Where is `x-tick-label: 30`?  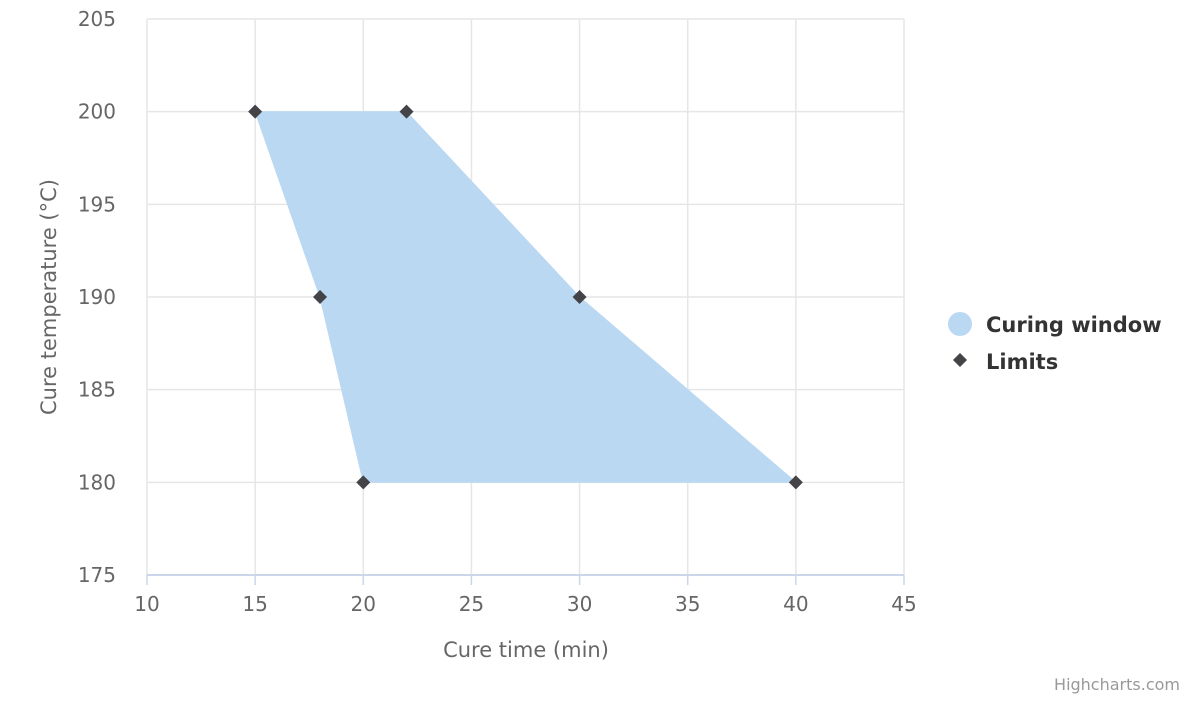
x-tick-label: 30 is located at coordinates (579, 604).